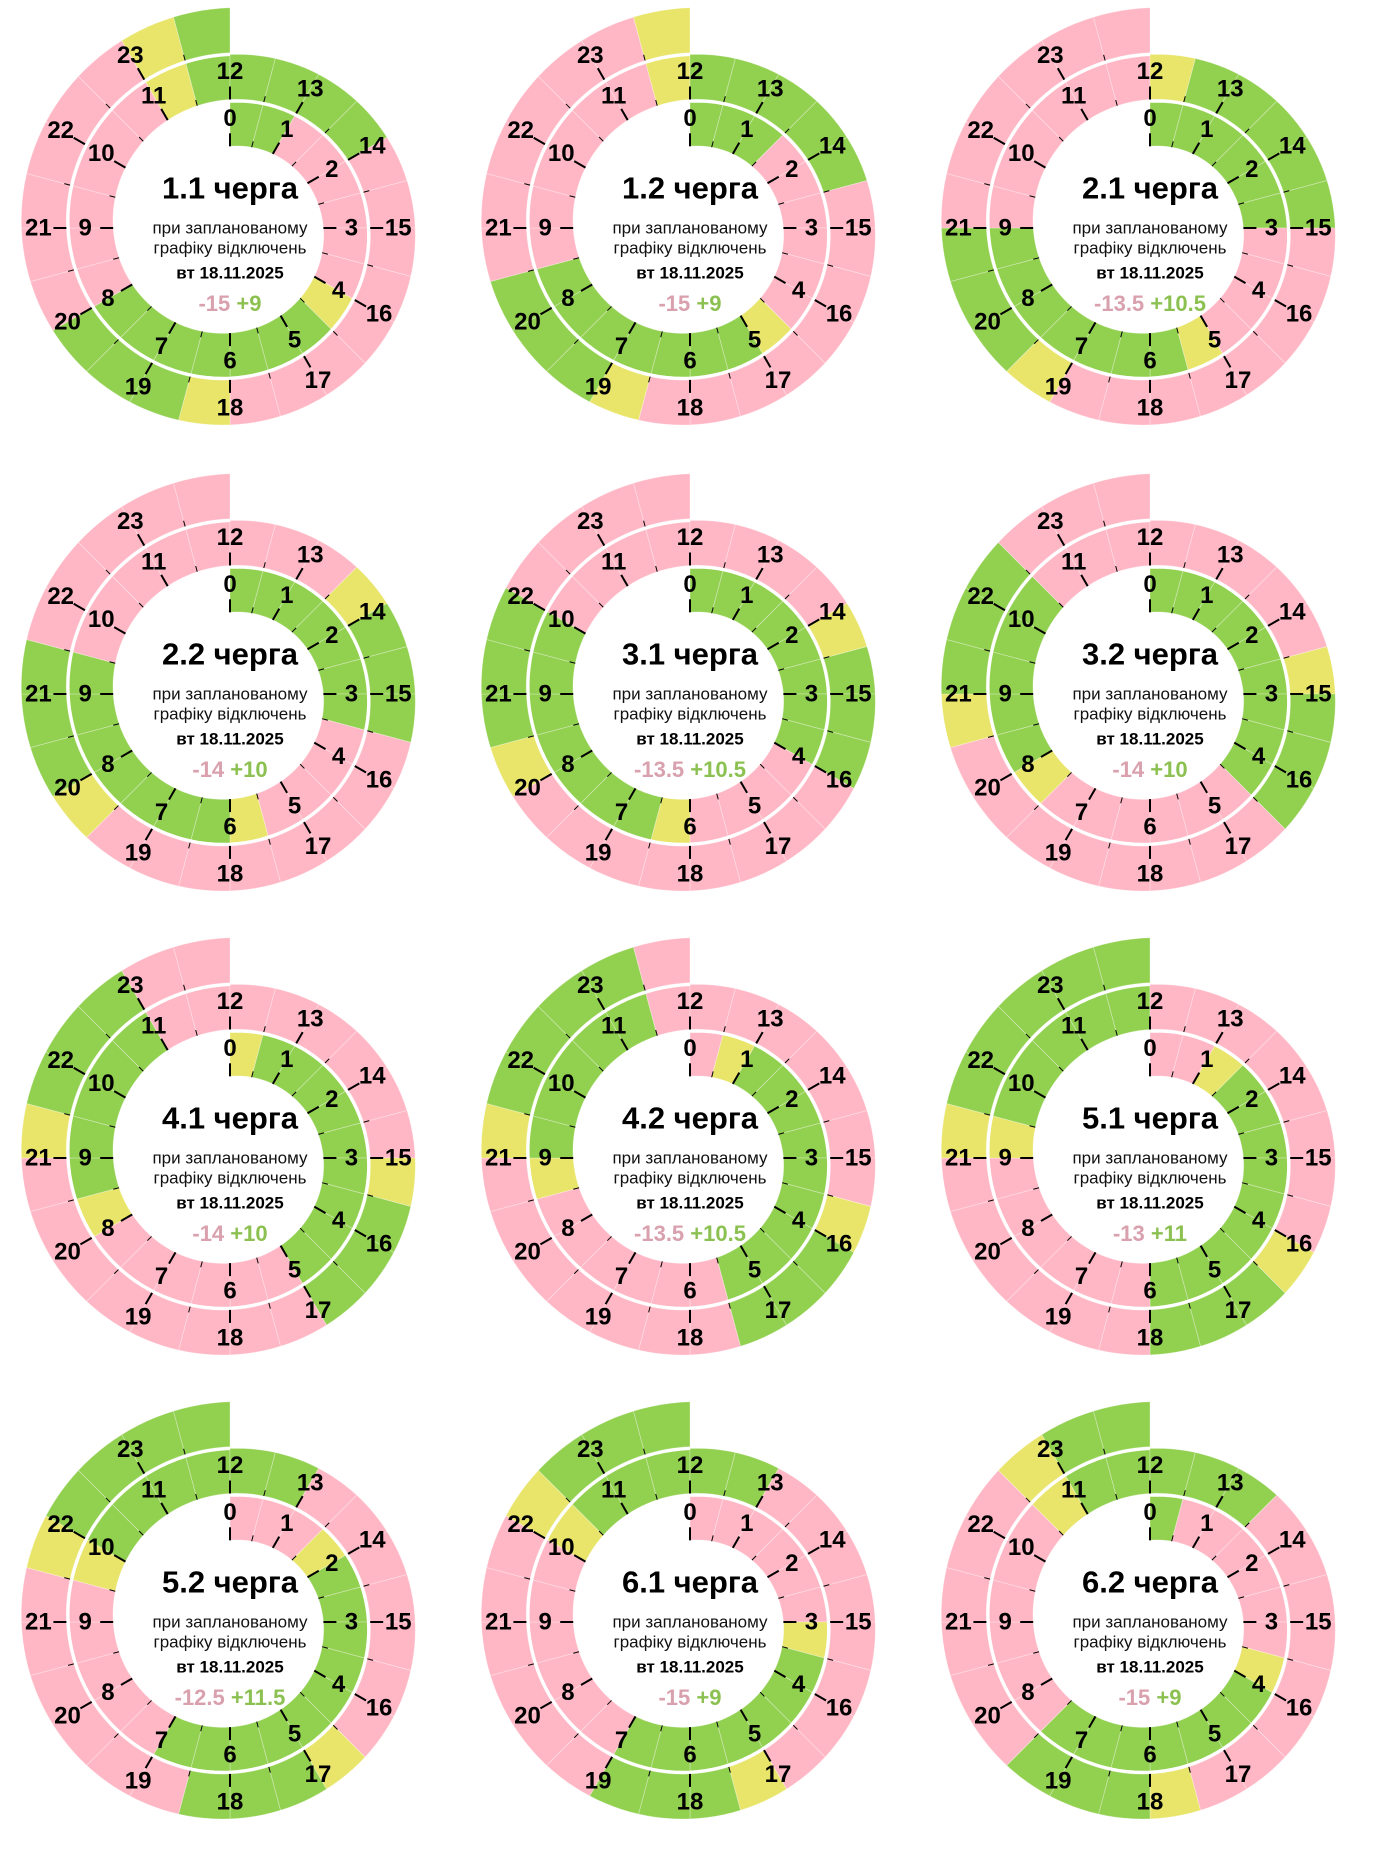 The width and height of the screenshot is (1380, 1860). I want to click on hour-label: 2, so click(1251, 635).